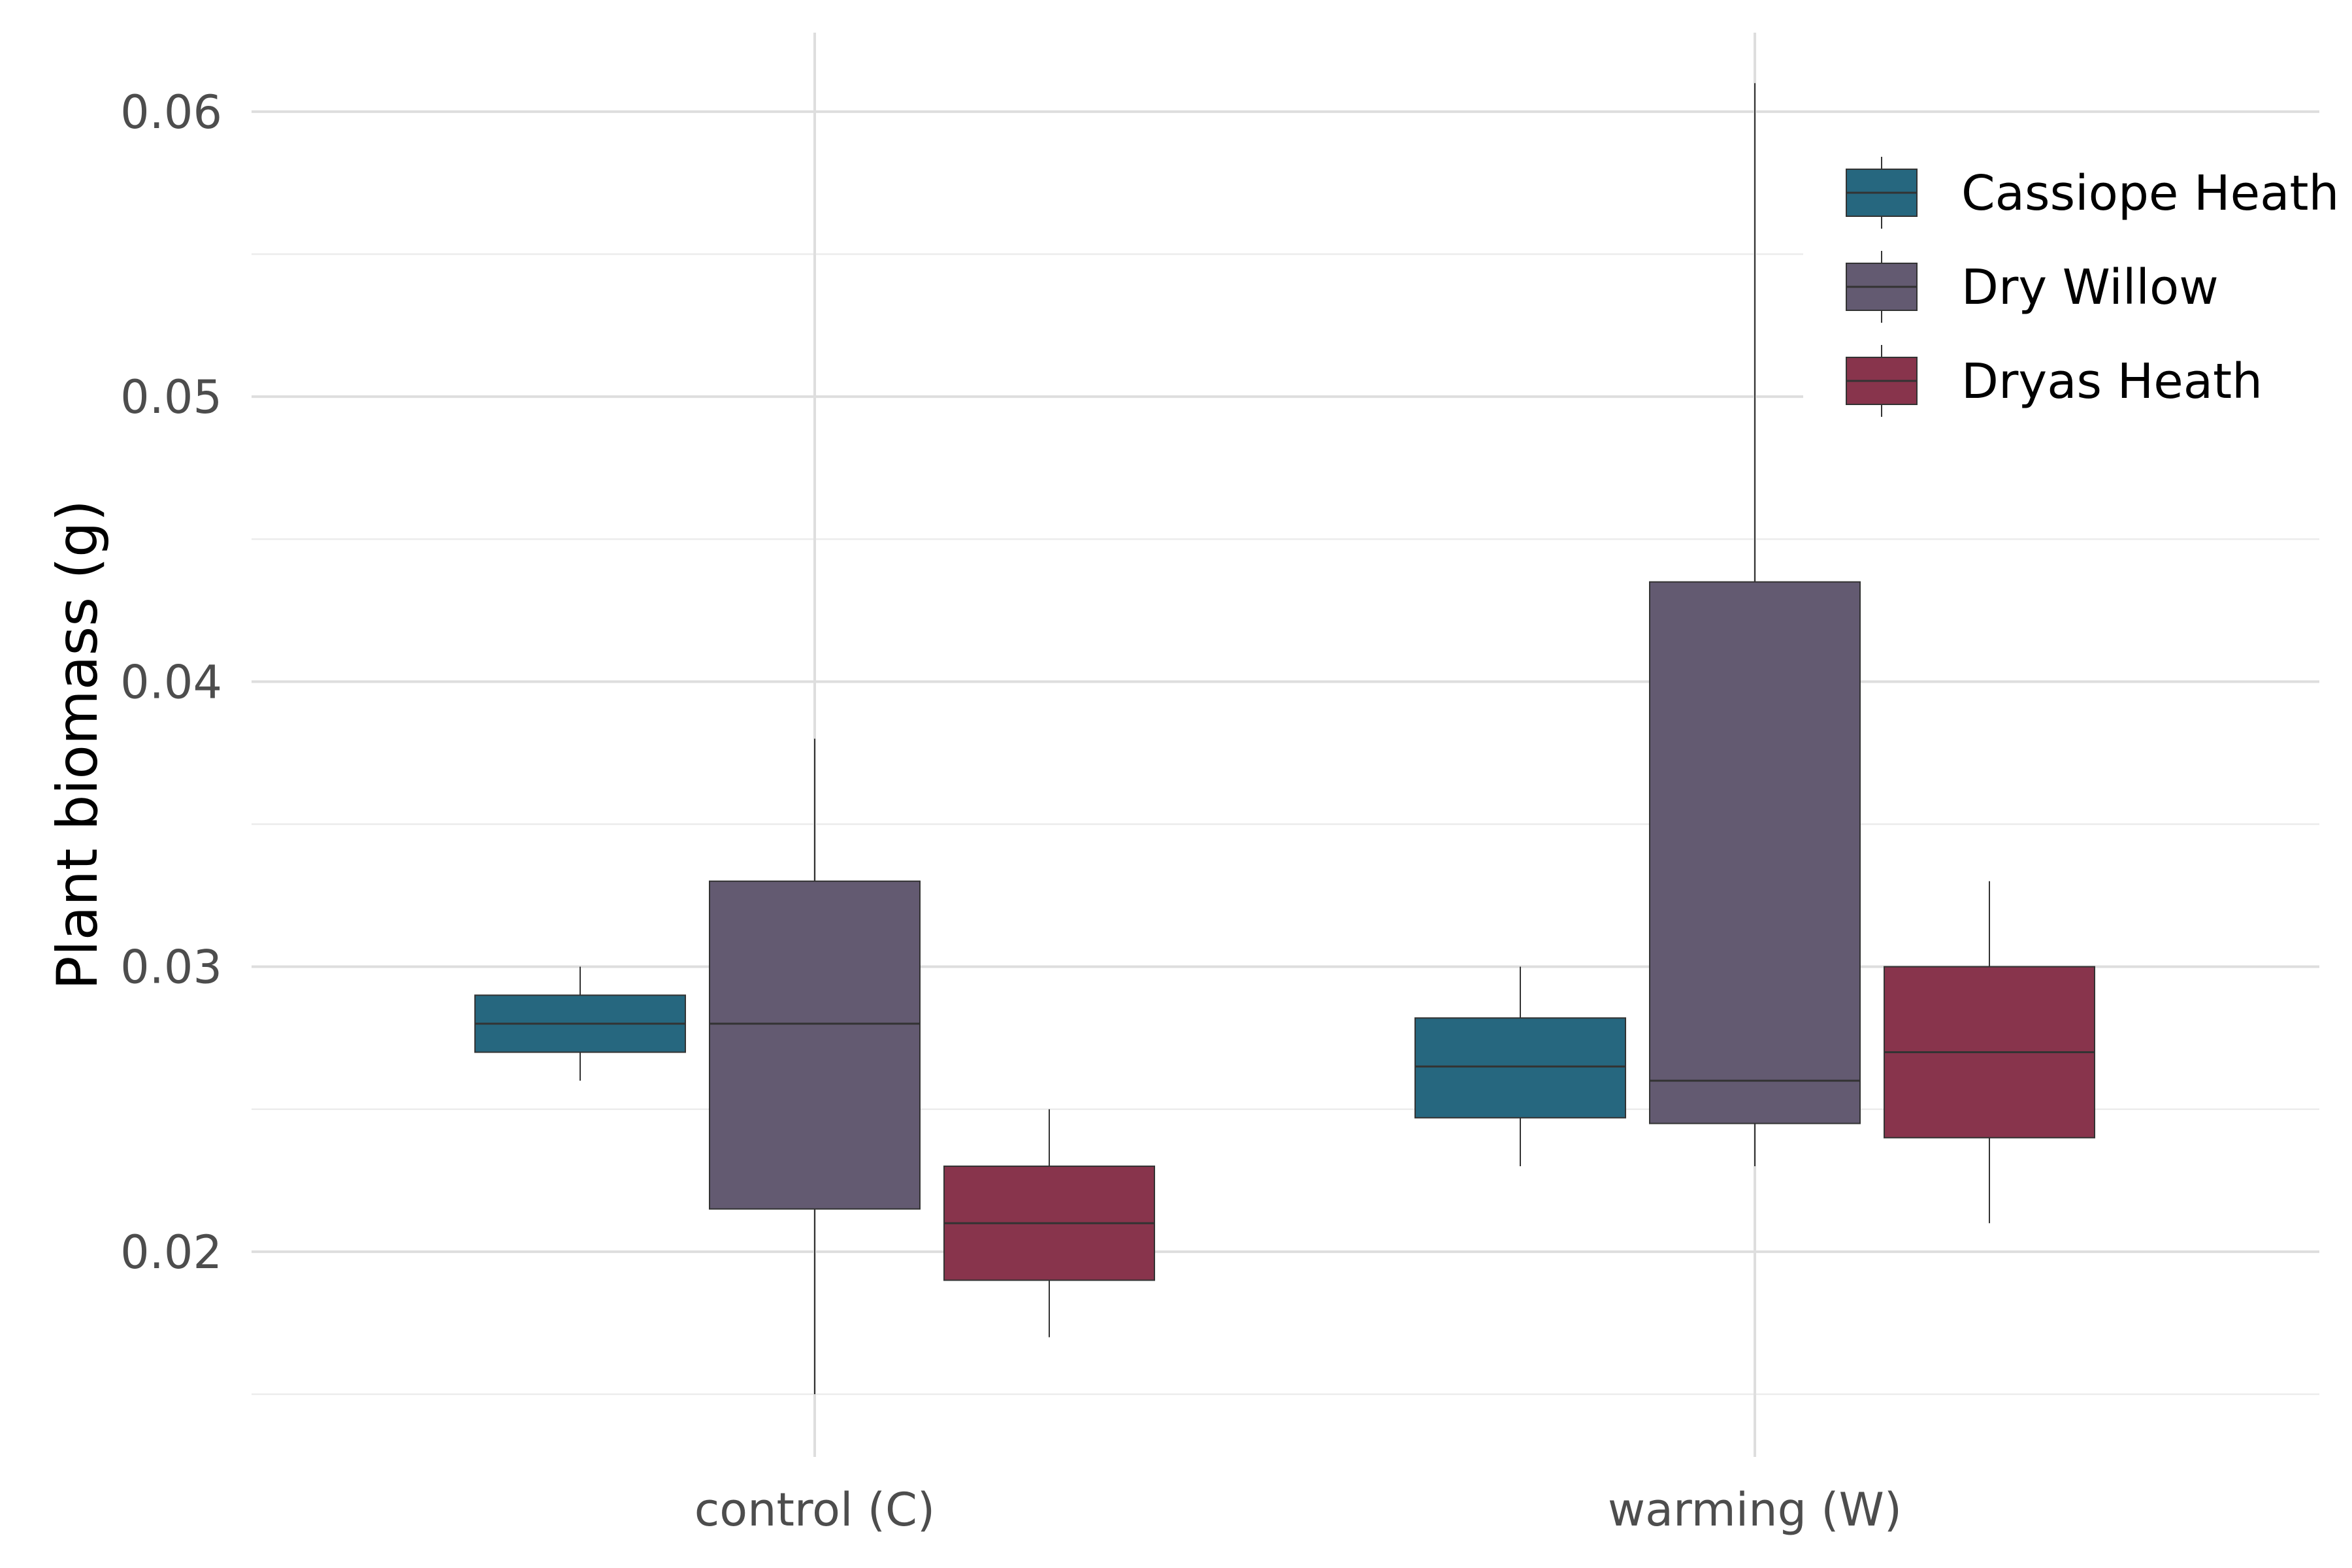  Describe the element at coordinates (171, 967) in the screenshot. I see `y-tick-label: 0.03` at that location.